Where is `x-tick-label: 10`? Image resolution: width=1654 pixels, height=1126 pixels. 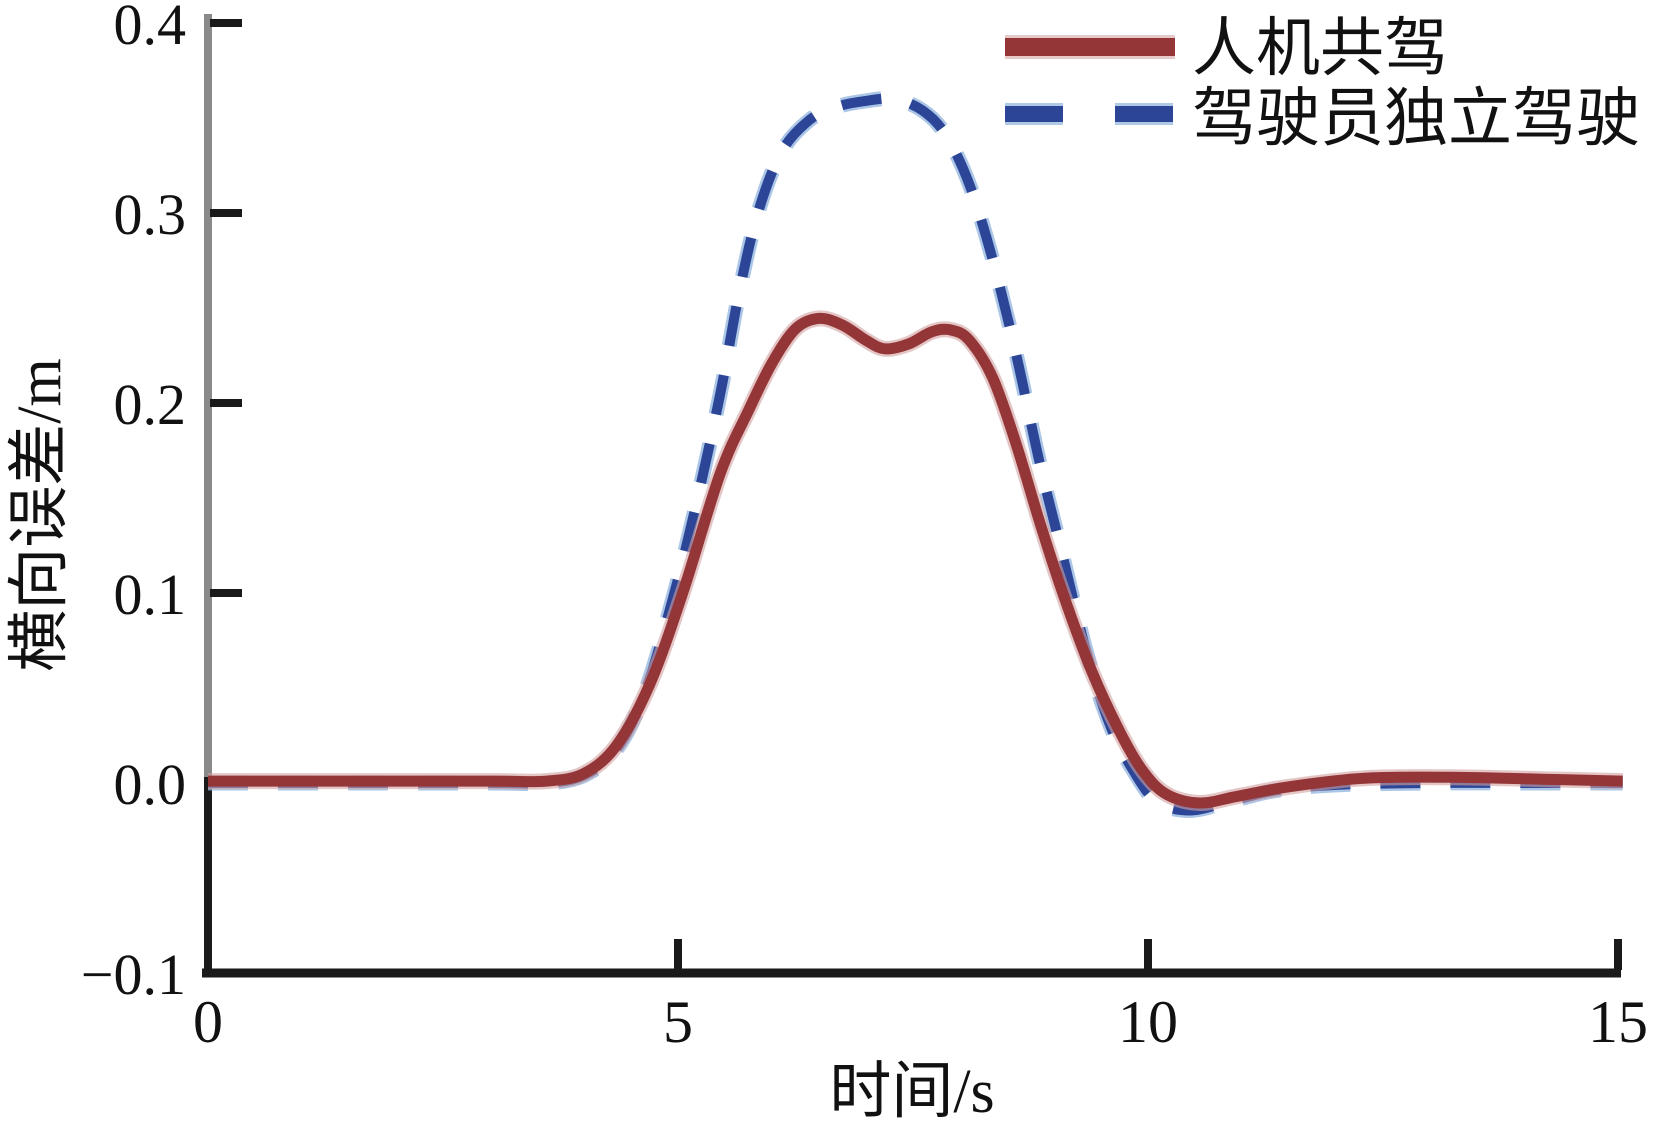
x-tick-label: 10 is located at coordinates (1148, 1022).